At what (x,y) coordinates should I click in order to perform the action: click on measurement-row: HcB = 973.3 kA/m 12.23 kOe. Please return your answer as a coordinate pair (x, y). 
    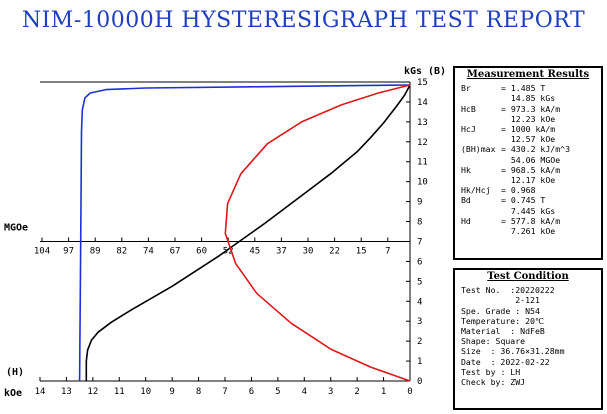
    Looking at the image, I should click on (528, 114).